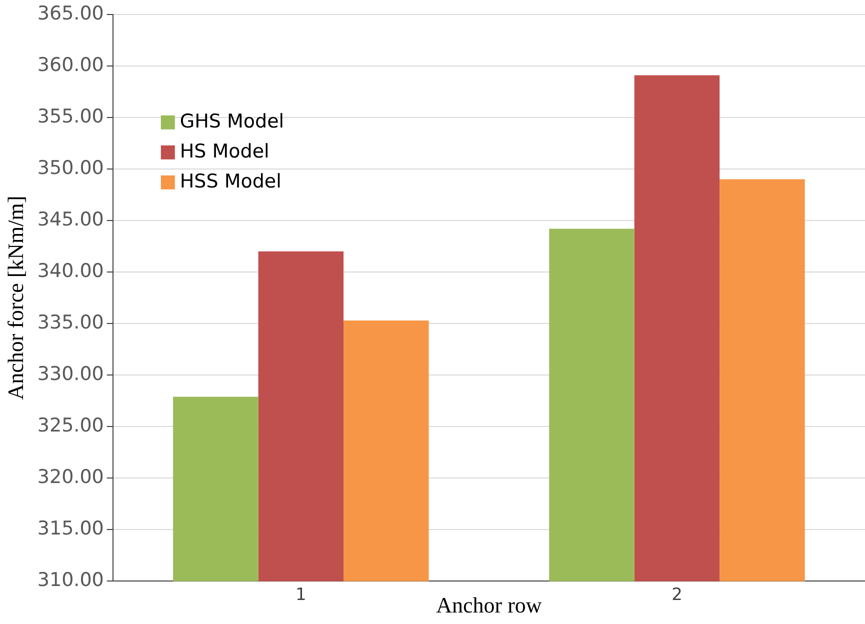 This screenshot has width=865, height=624. I want to click on y-tick-label: 340.00, so click(70, 271).